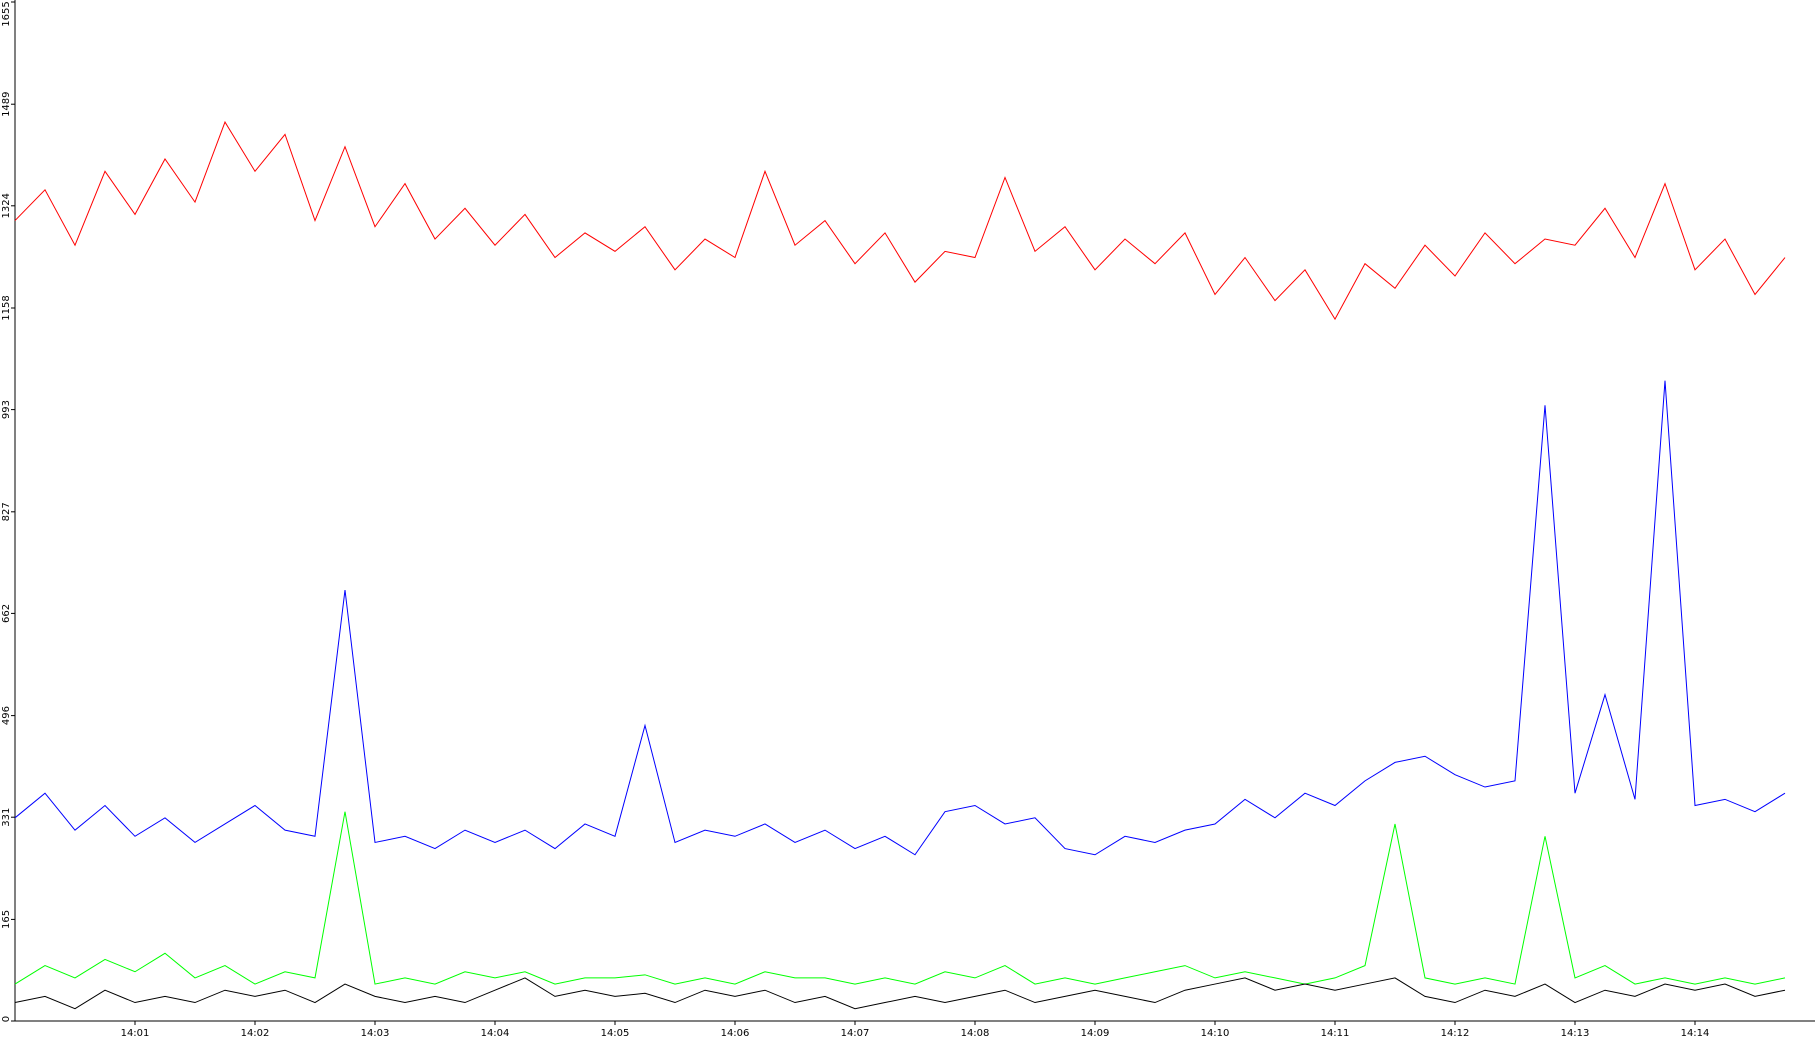 The height and width of the screenshot is (1039, 1815). What do you see at coordinates (1335, 1033) in the screenshot?
I see `x-tick-label: 14:11` at bounding box center [1335, 1033].